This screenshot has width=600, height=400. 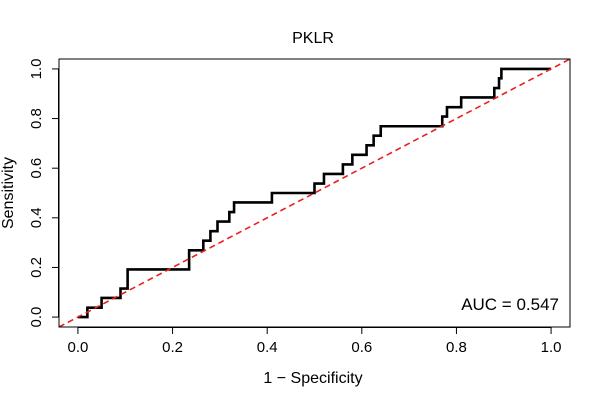 What do you see at coordinates (36, 267) in the screenshot?
I see `y-tick-label: 0.2` at bounding box center [36, 267].